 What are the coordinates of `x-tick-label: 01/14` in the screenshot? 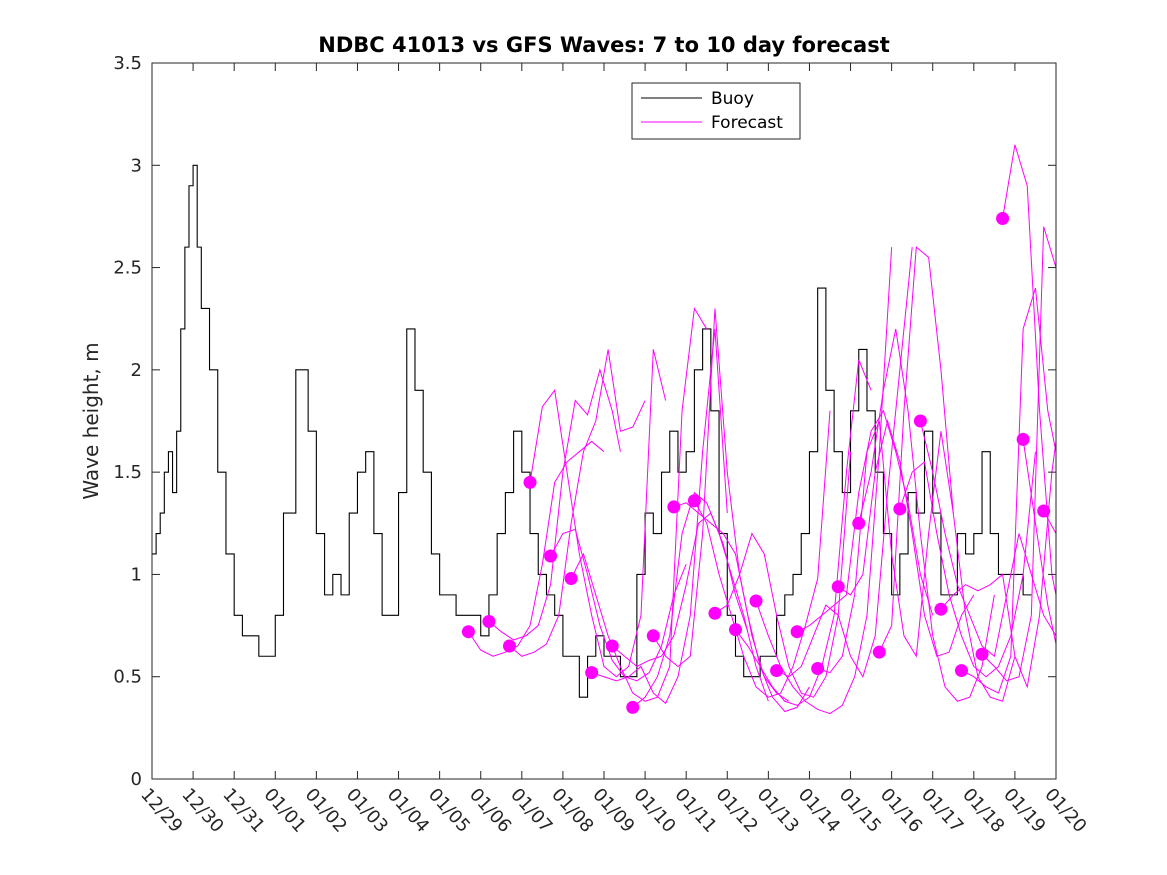 It's located at (819, 810).